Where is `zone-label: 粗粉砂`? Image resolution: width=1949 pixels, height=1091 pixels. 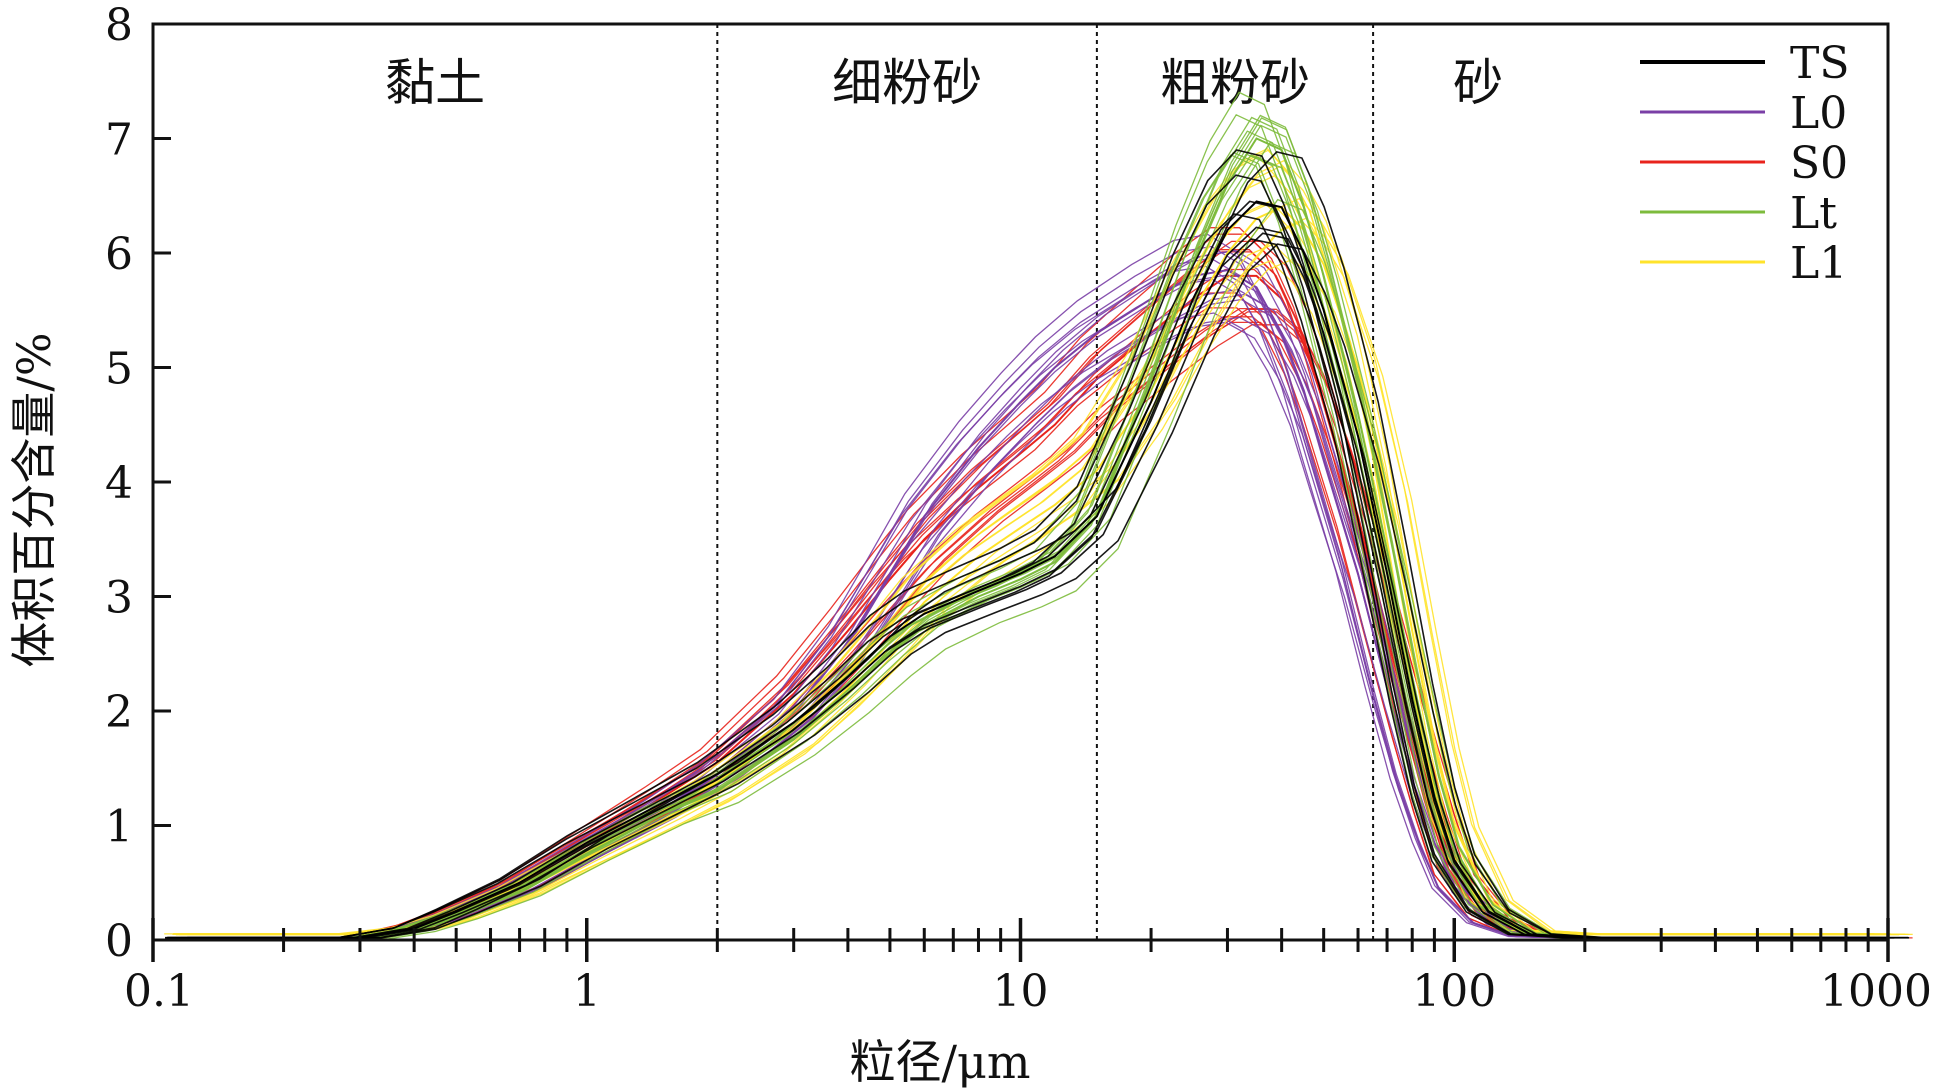 zone-label: 粗粉砂 is located at coordinates (1235, 83).